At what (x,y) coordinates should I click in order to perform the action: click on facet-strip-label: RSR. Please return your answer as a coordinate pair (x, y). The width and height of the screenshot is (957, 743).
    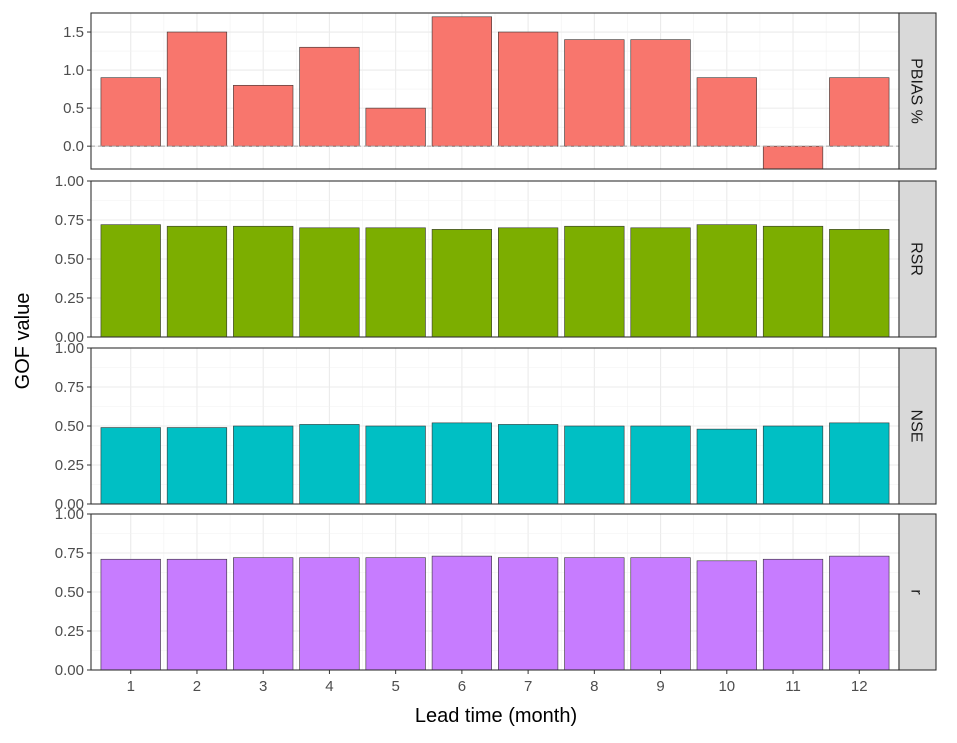
    Looking at the image, I should click on (916, 259).